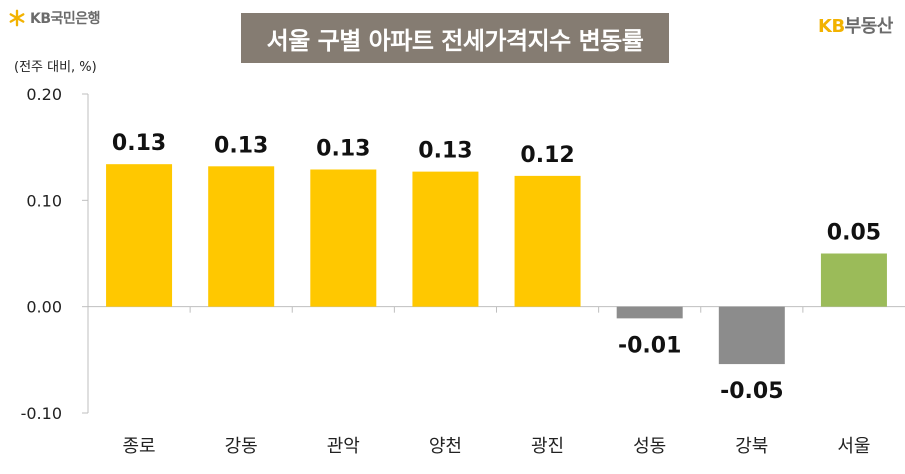 Image resolution: width=905 pixels, height=474 pixels. What do you see at coordinates (831, 26) in the screenshot?
I see `kb-realestate-logo-kb: KB` at bounding box center [831, 26].